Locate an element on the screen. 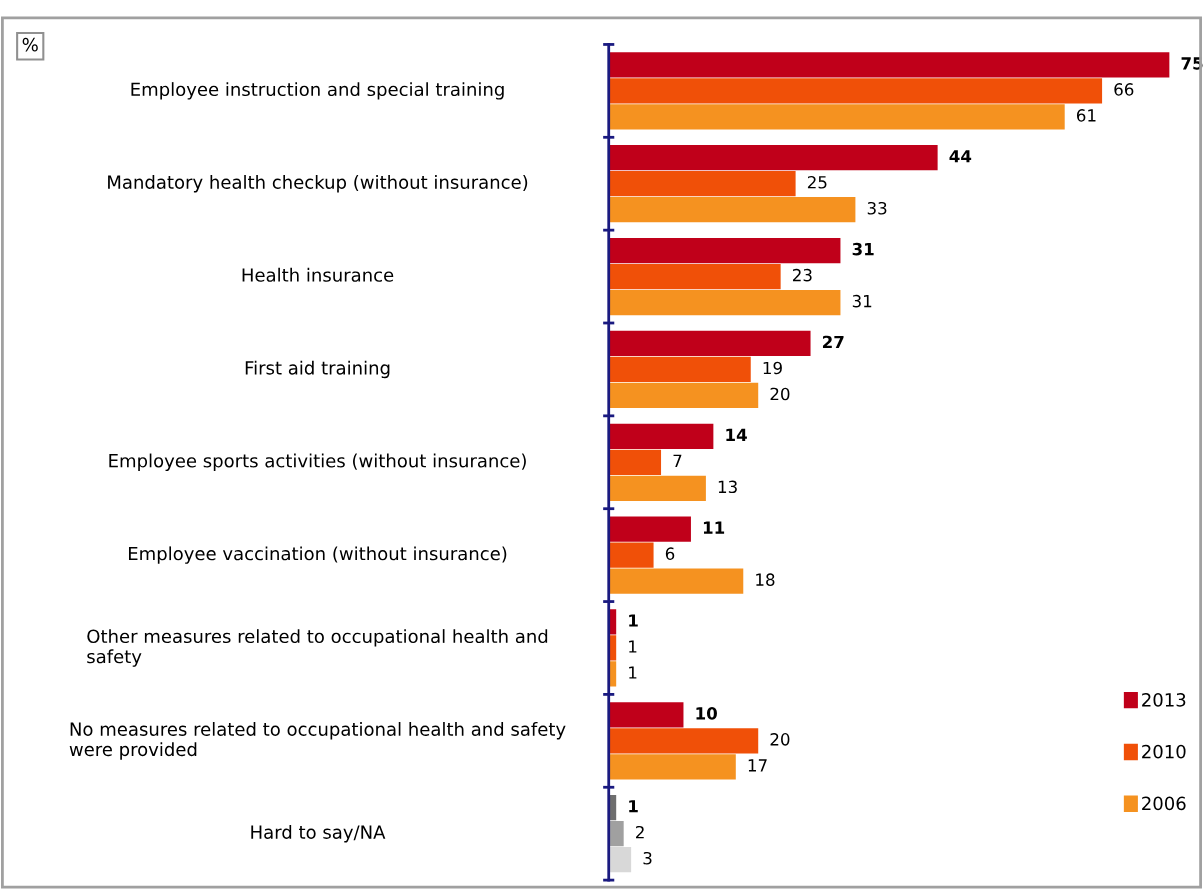 The image size is (1203, 889). data-label: 14 is located at coordinates (736, 434).